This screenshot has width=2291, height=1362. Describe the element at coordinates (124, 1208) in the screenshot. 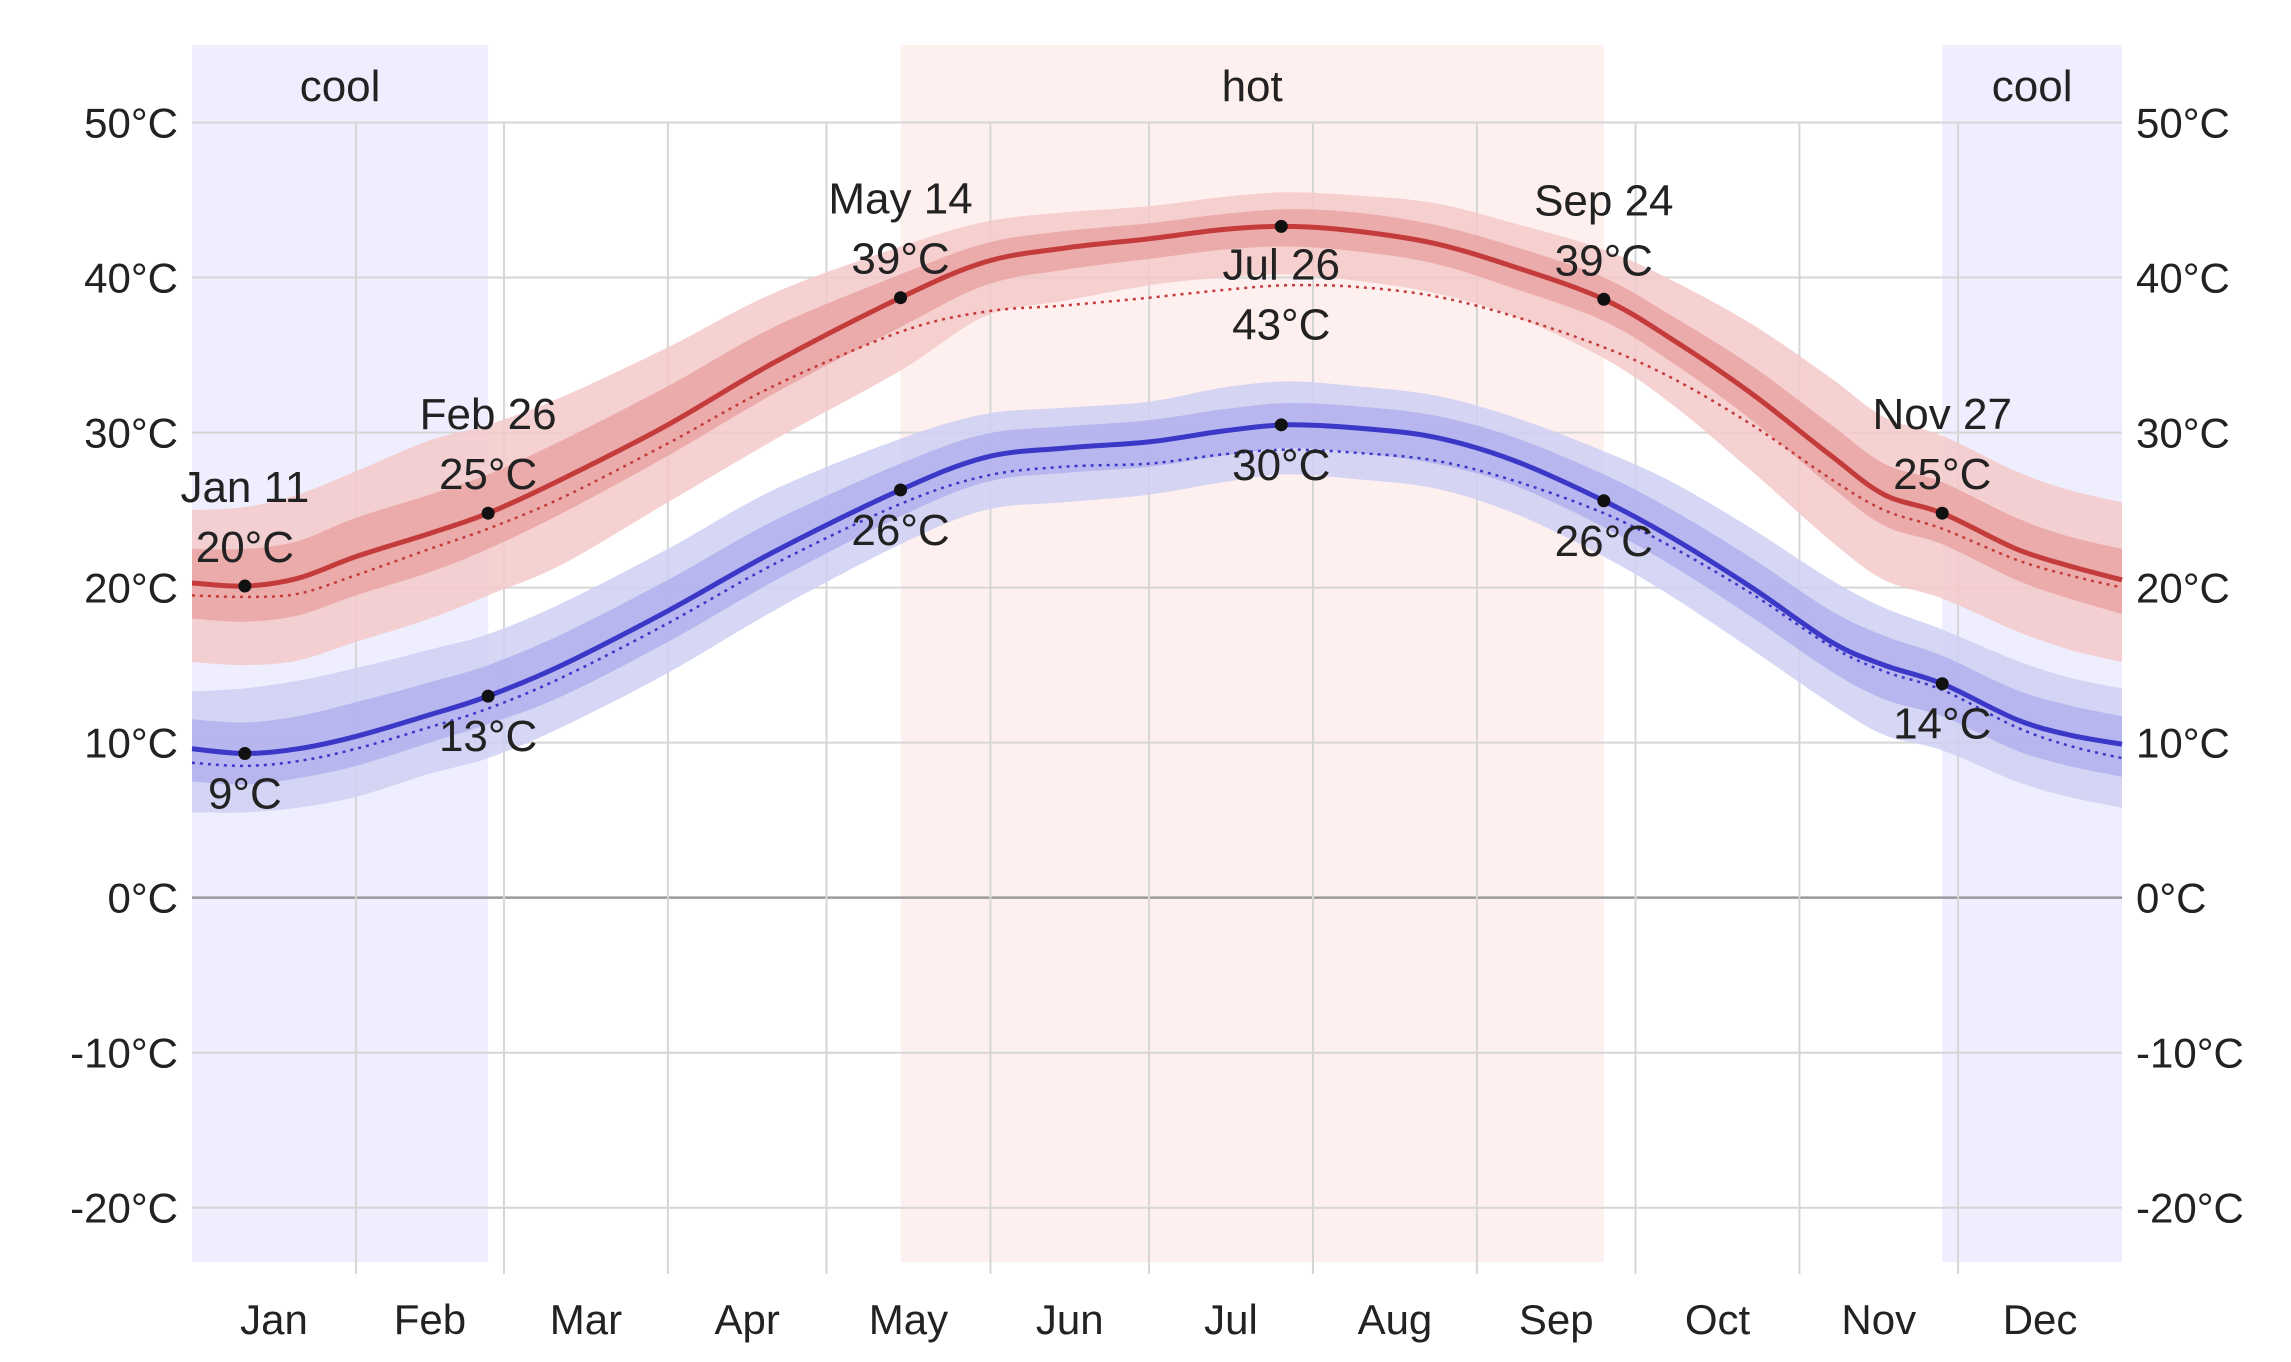

I see `y-tick-label-left: -20°C` at that location.